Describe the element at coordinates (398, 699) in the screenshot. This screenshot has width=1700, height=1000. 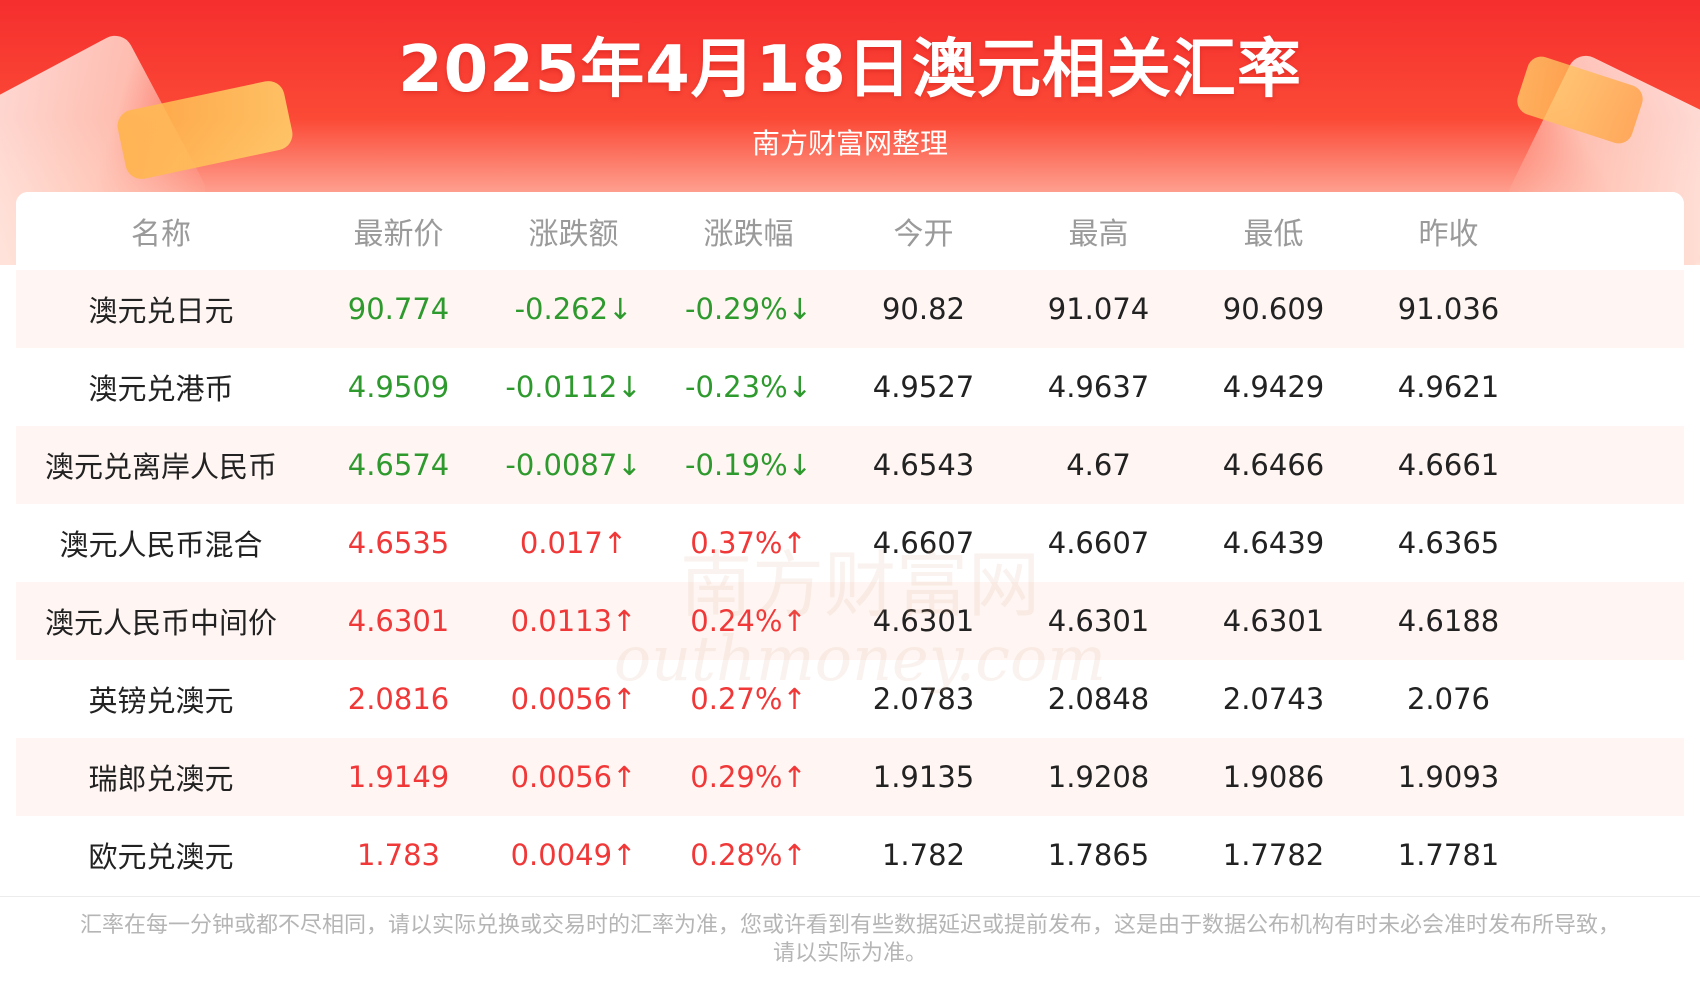
I see `latest-price: 2.0816` at that location.